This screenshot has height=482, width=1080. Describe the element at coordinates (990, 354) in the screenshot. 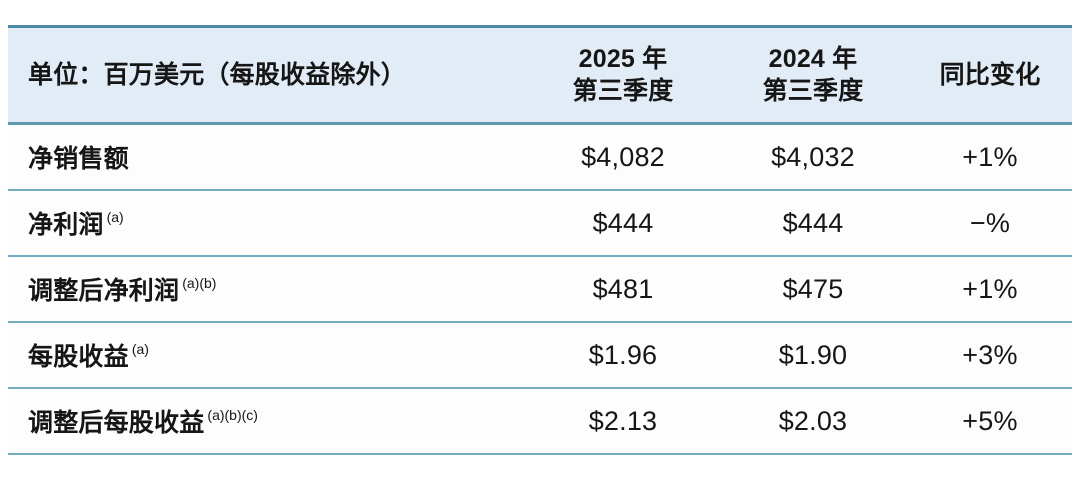

I see `yoy-change: +3%` at that location.